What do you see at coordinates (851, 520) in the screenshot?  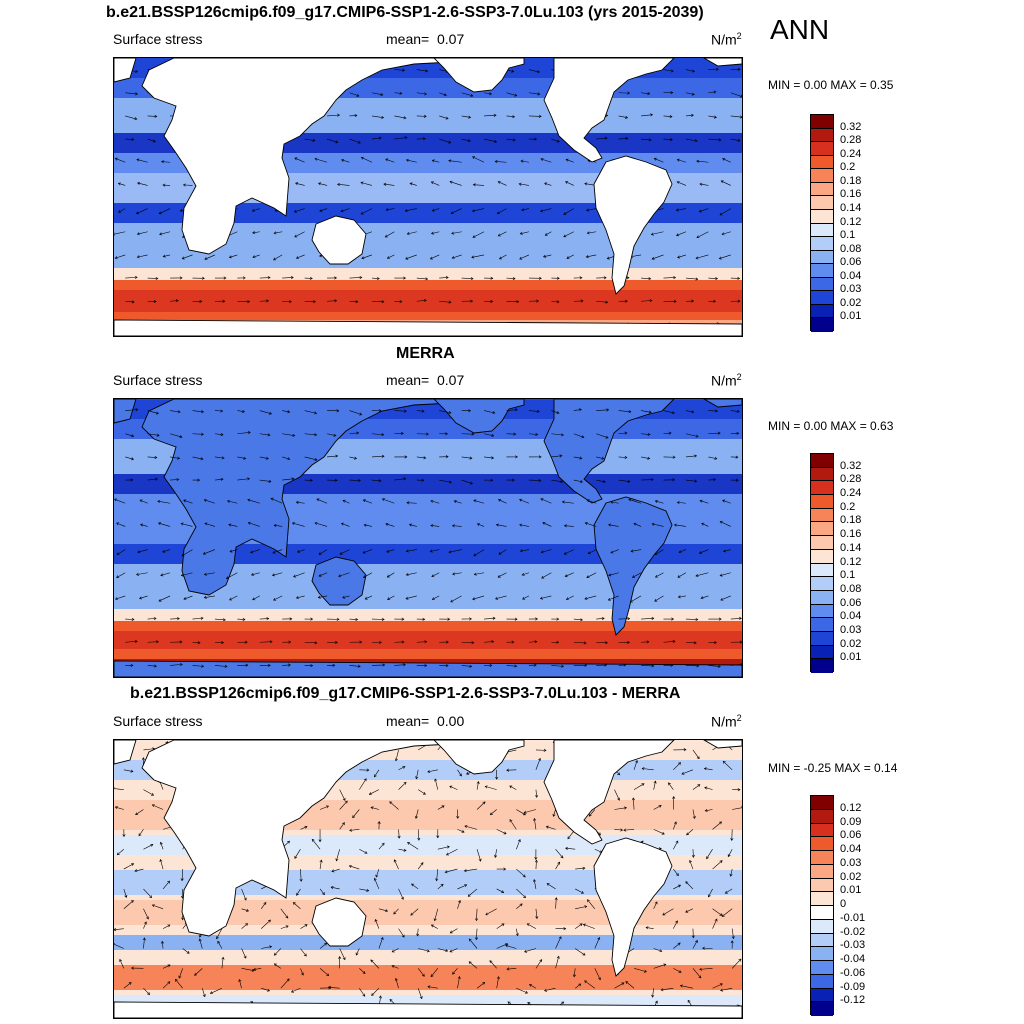 I see `colorbar-tick-label: 0.18` at bounding box center [851, 520].